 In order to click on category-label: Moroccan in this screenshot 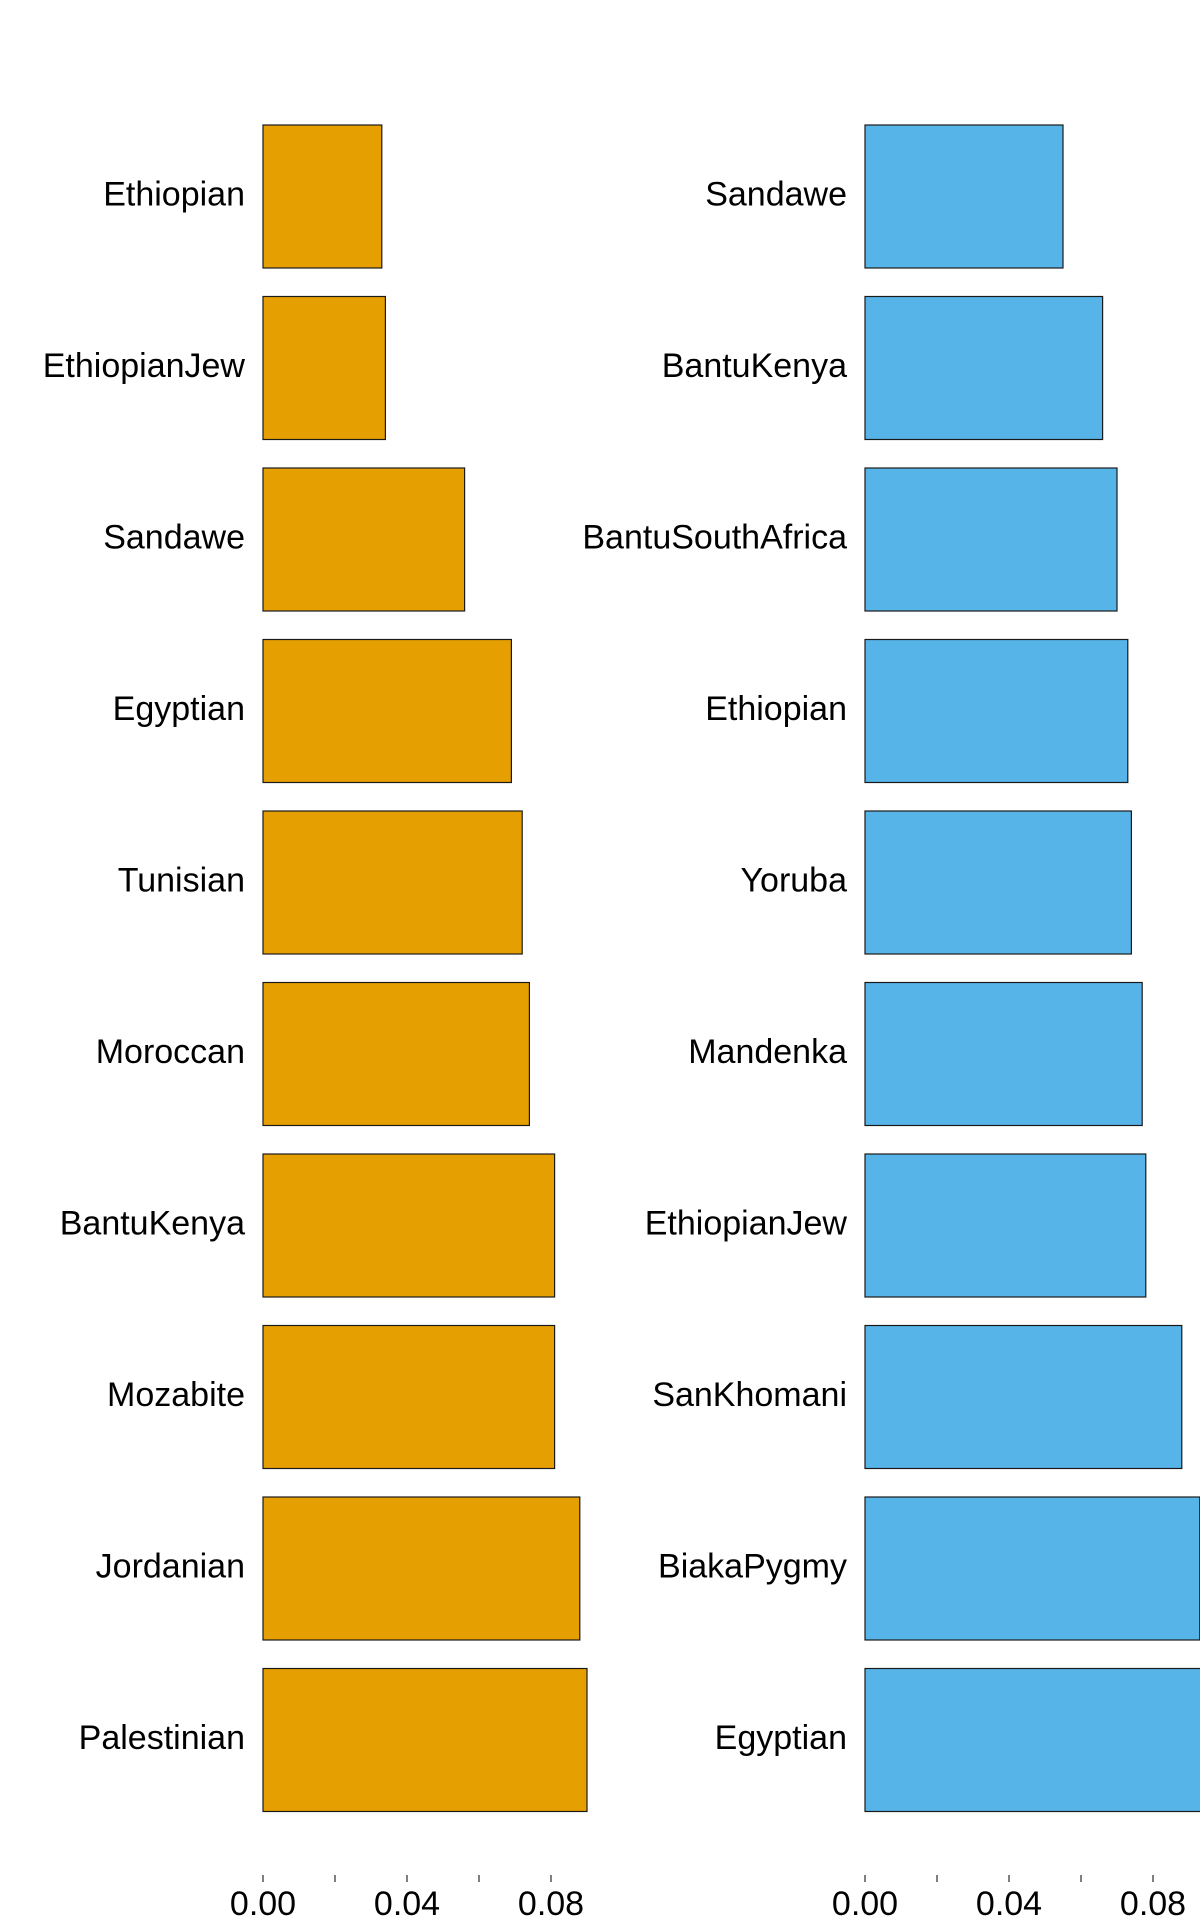, I will do `click(170, 1052)`.